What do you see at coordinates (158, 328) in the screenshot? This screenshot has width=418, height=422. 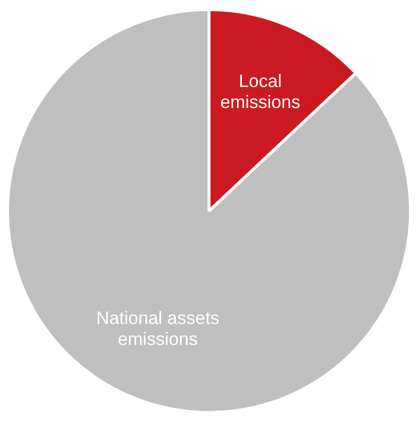 I see `slice-label: National assets emissions` at bounding box center [158, 328].